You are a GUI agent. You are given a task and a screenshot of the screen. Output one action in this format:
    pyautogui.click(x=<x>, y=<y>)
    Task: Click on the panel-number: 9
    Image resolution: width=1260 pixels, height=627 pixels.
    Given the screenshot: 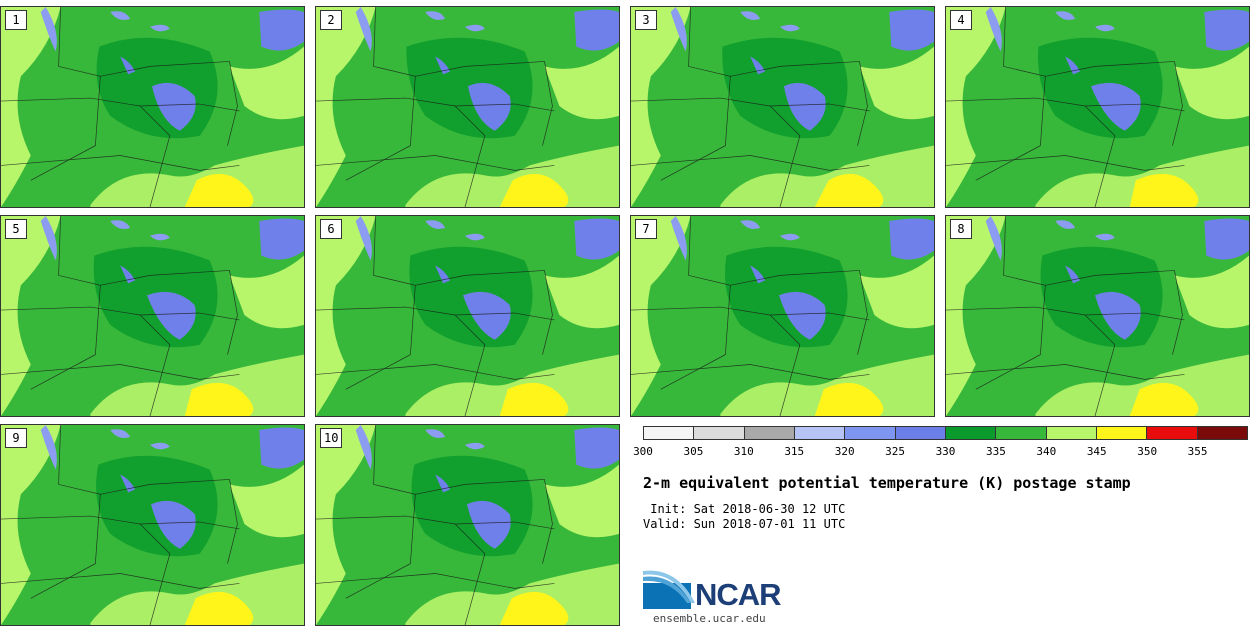 What is the action you would take?
    pyautogui.click(x=16, y=438)
    